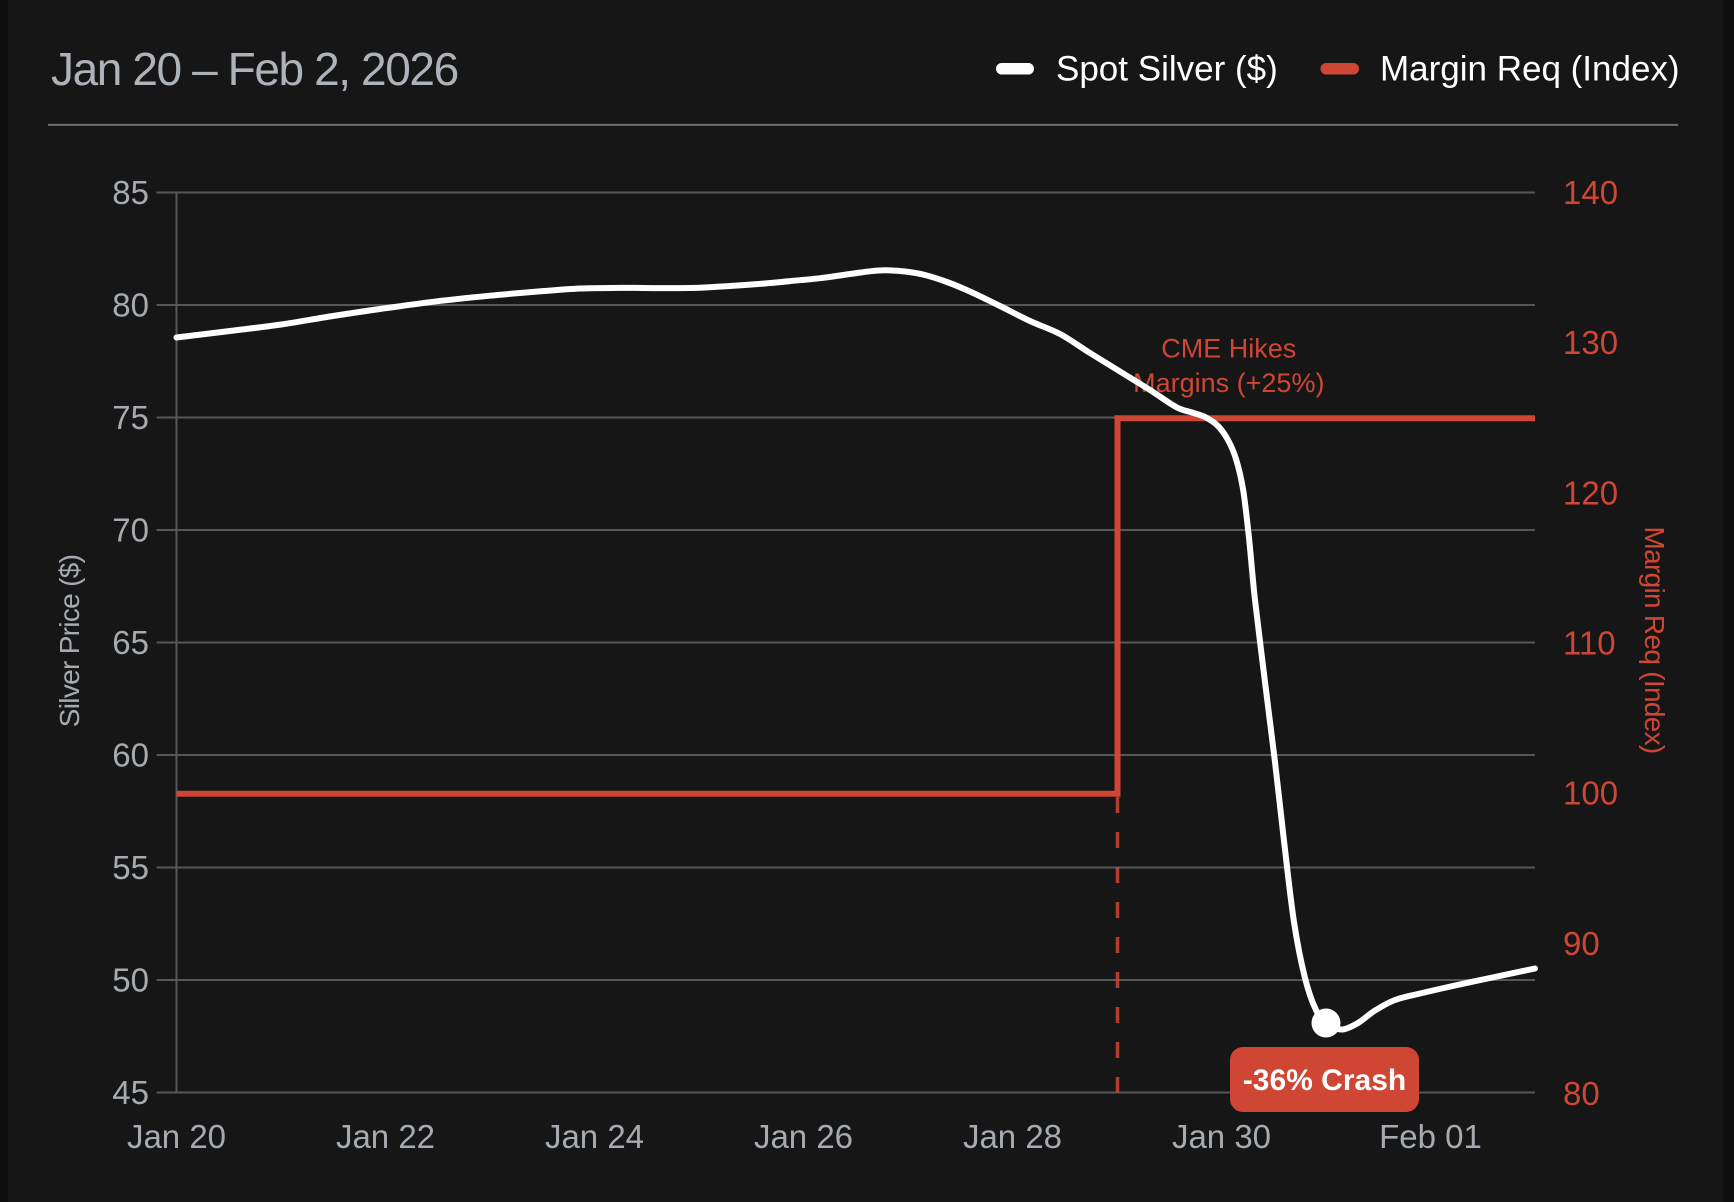 Image resolution: width=1734 pixels, height=1202 pixels. What do you see at coordinates (130, 192) in the screenshot?
I see `svg-text: 85` at bounding box center [130, 192].